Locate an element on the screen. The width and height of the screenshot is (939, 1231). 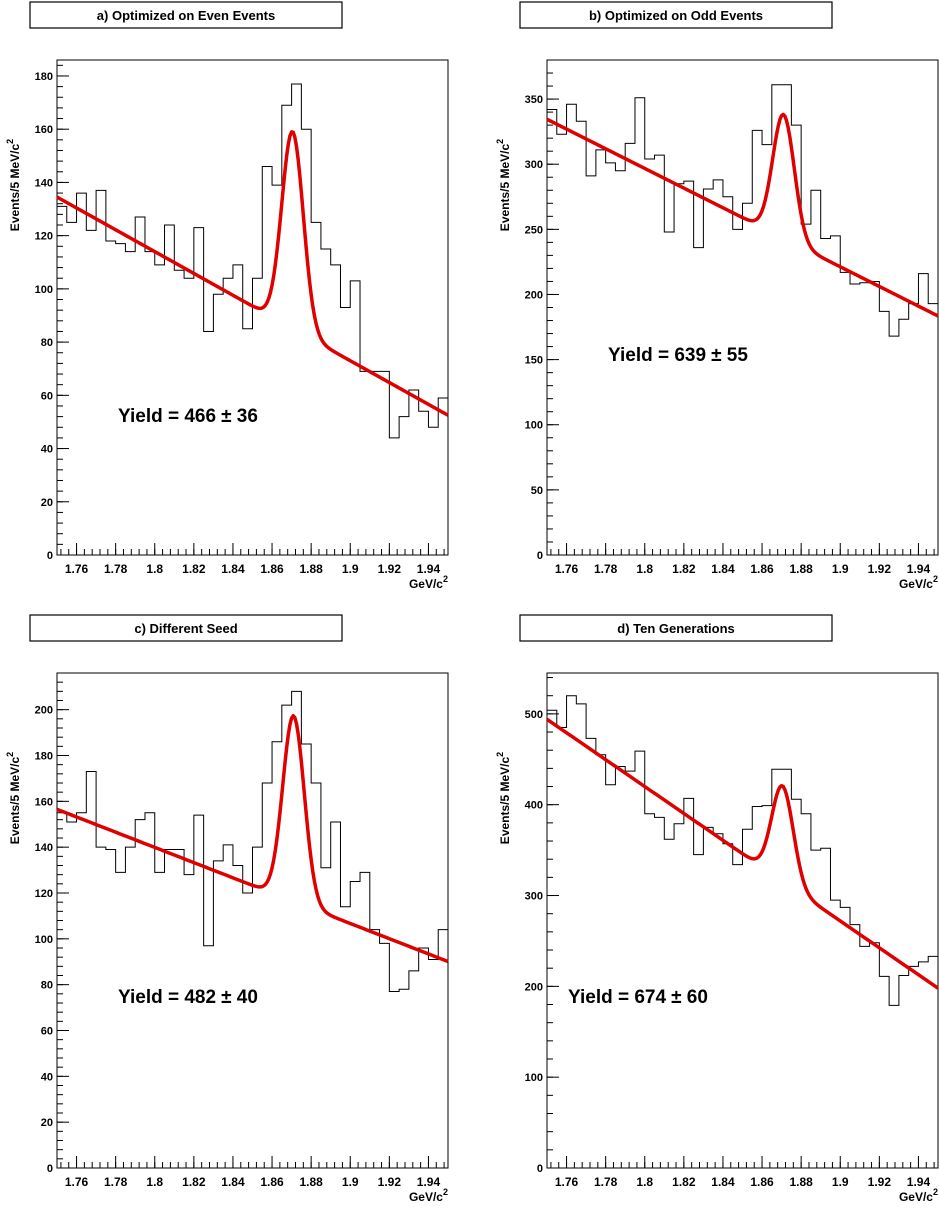
panel-c-title-box is located at coordinates (186, 628).